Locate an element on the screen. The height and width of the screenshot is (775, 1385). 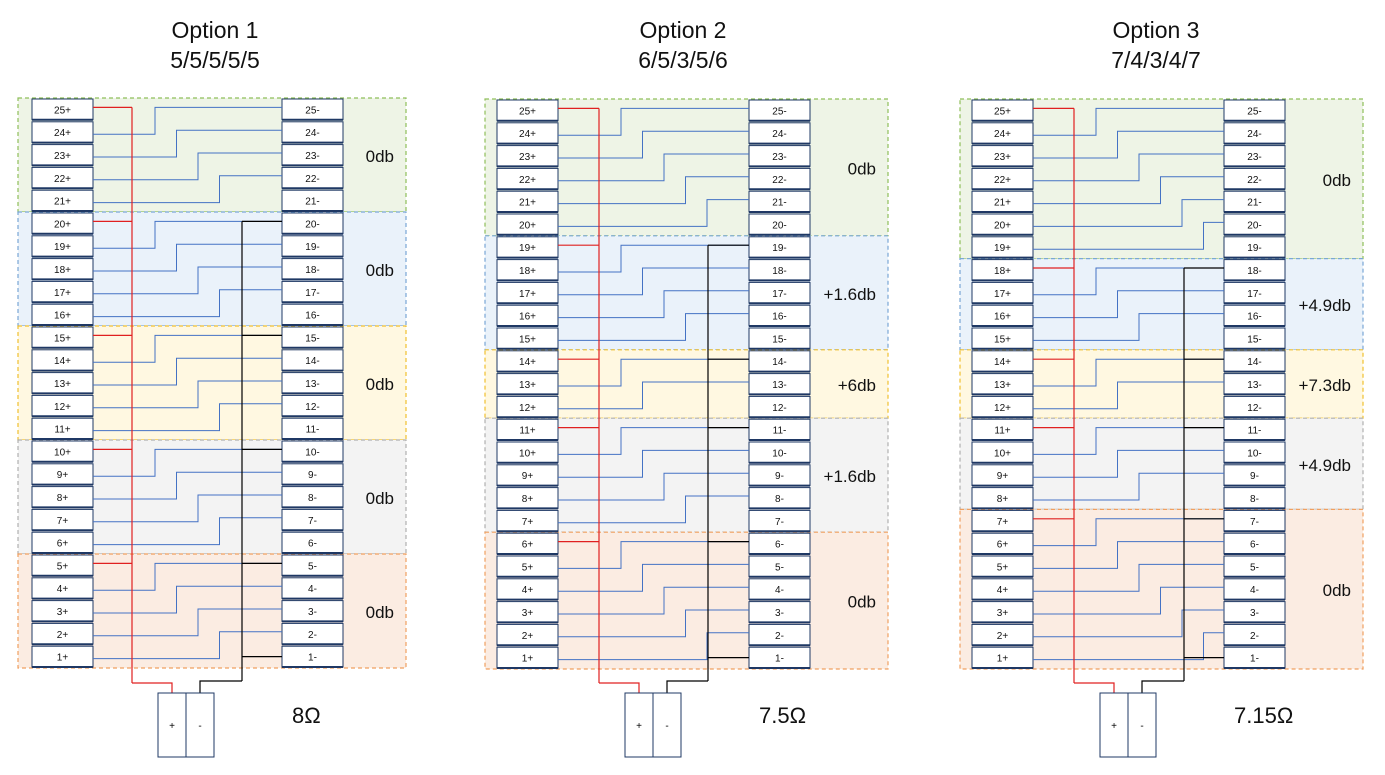
terminal-label: 12+ is located at coordinates (1002, 408).